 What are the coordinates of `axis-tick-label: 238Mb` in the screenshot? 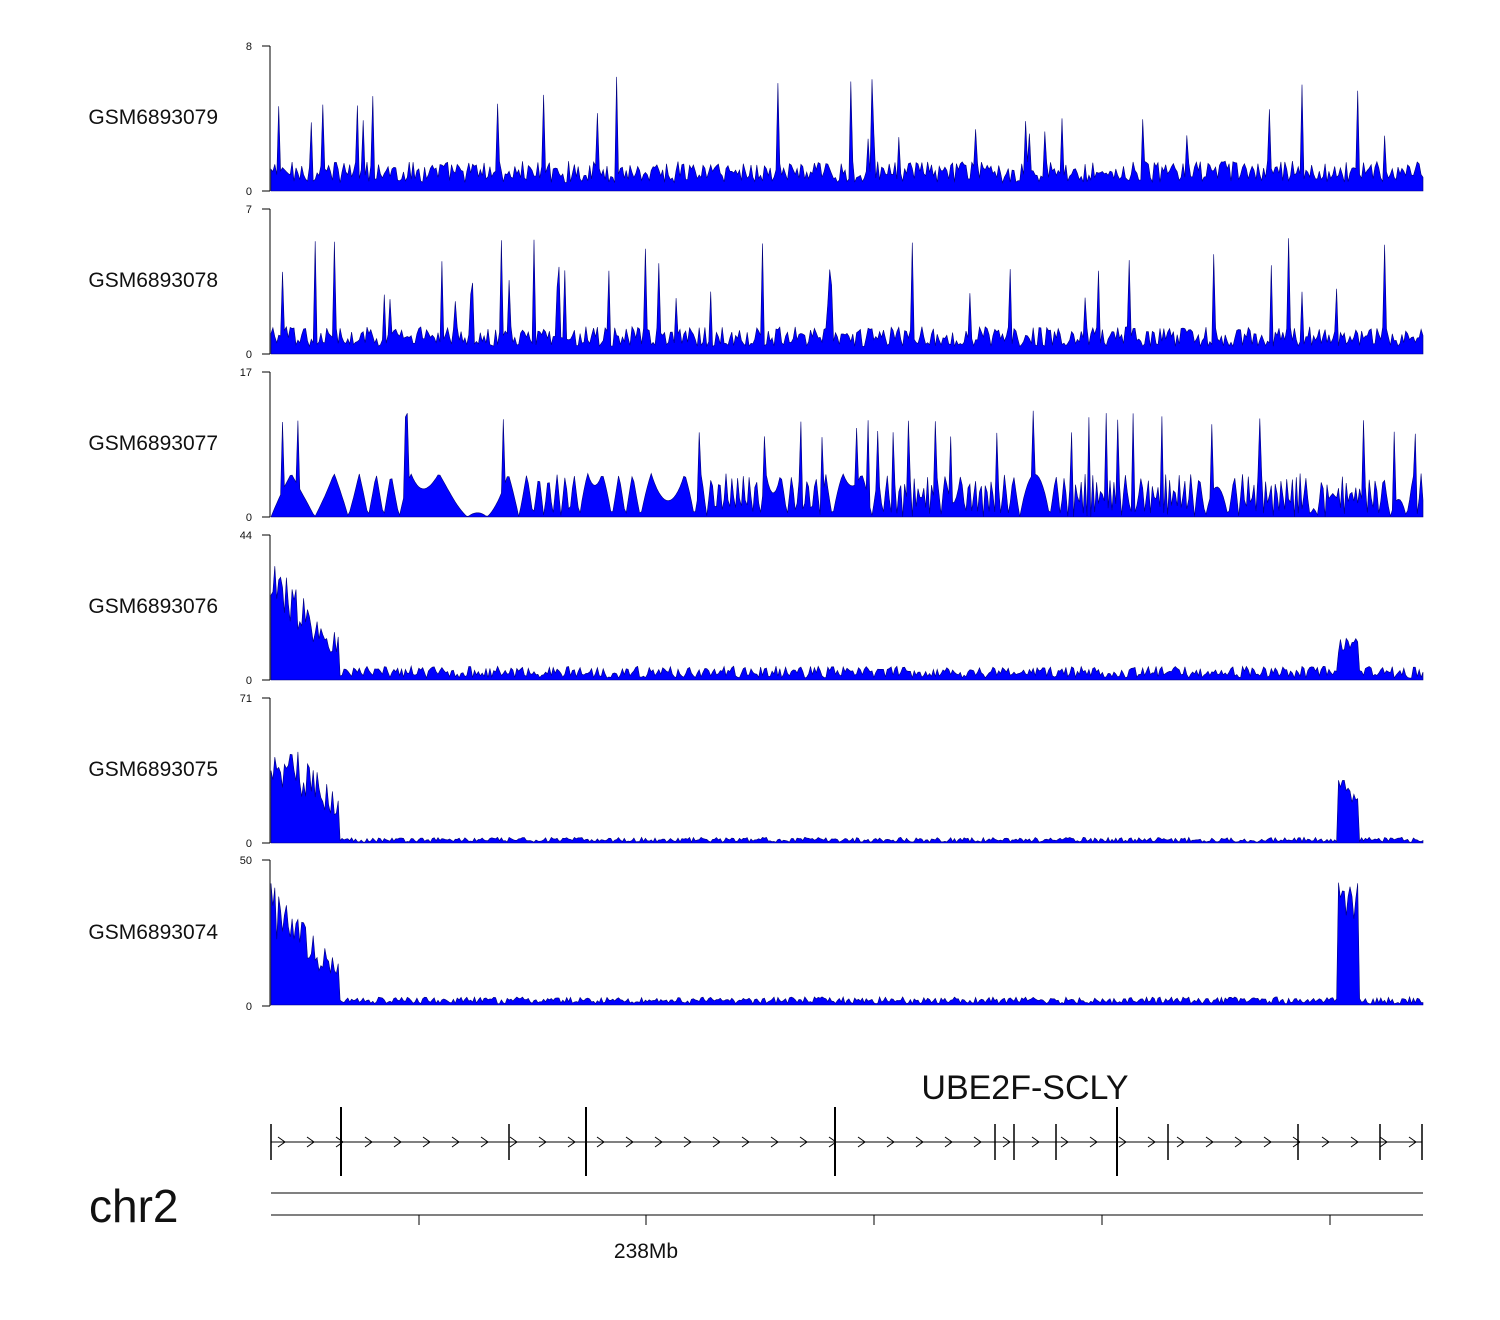 It's located at (646, 1251).